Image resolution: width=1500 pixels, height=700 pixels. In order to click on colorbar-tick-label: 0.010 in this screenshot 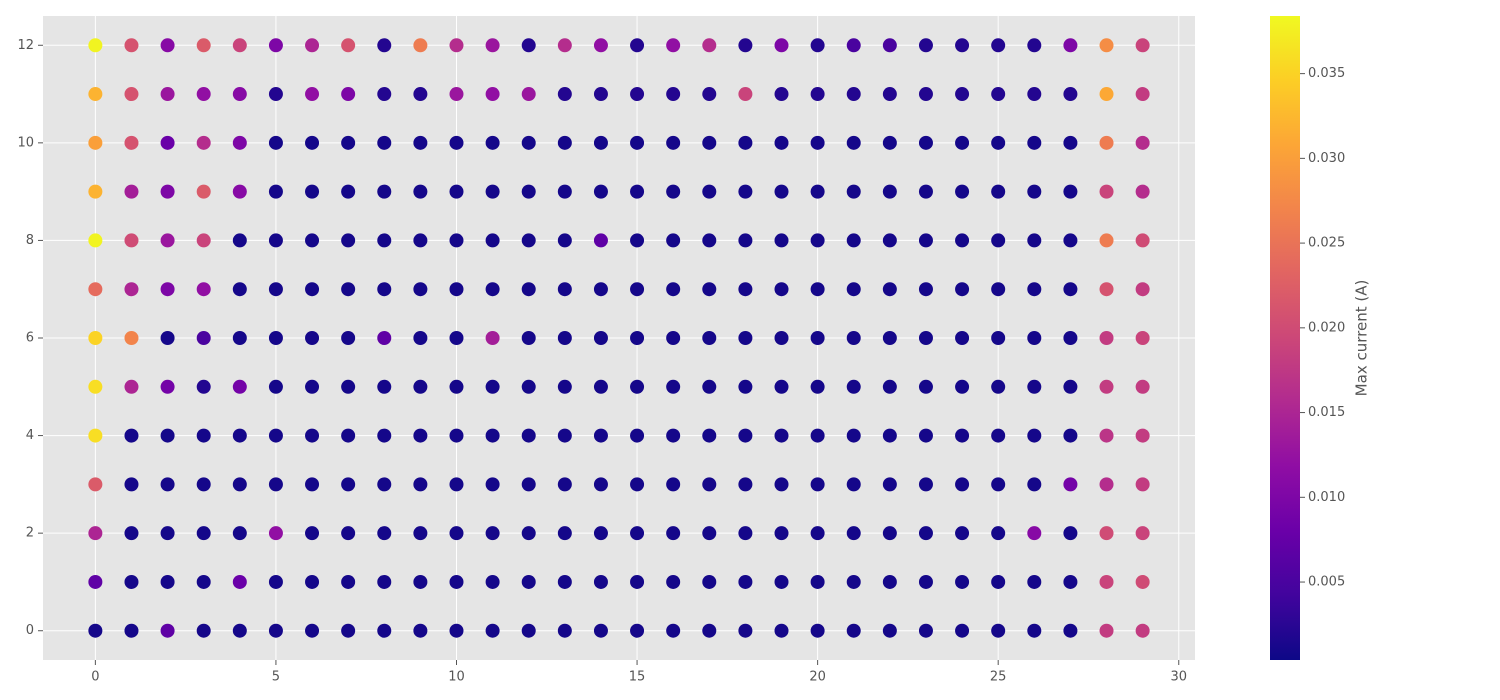, I will do `click(1326, 497)`.